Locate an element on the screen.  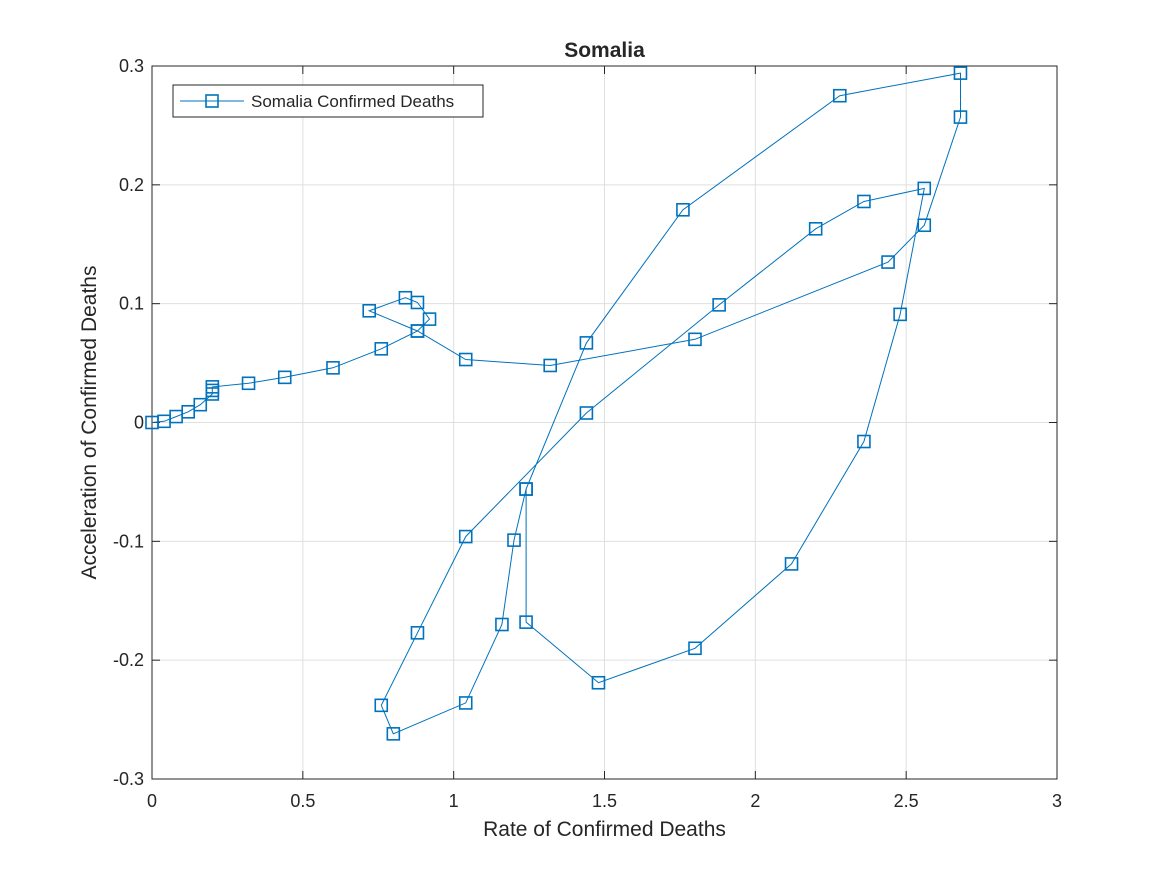
x-tick-label: 0 is located at coordinates (152, 801).